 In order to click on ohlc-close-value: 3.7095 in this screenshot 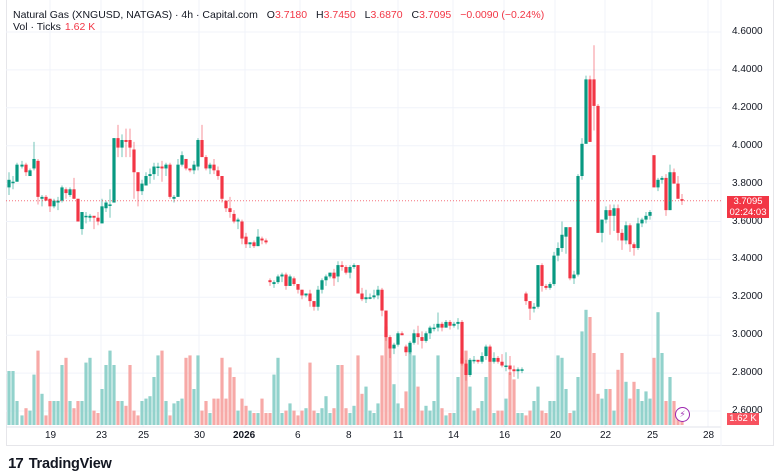, I will do `click(435, 15)`.